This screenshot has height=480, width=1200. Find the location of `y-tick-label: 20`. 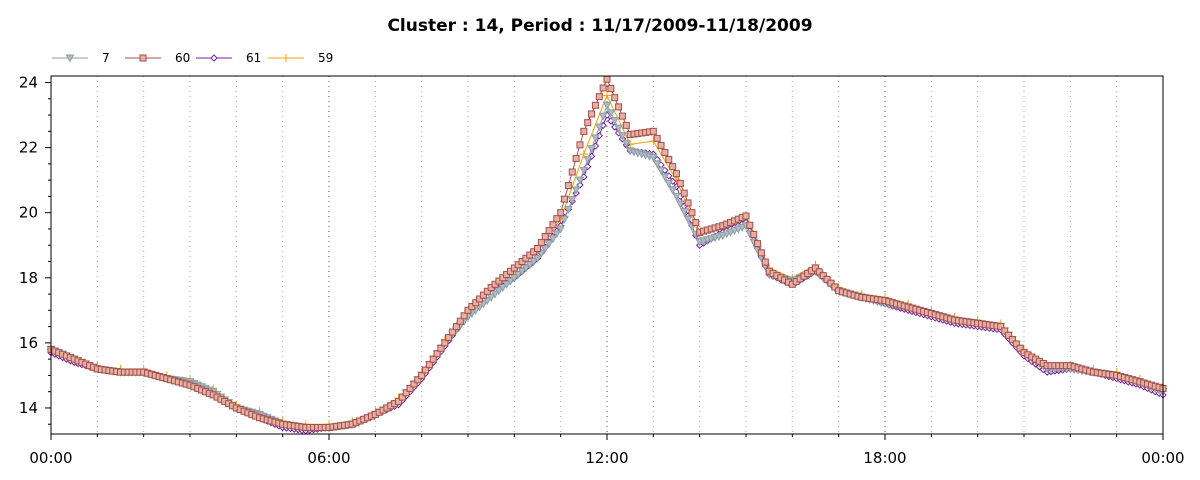

y-tick-label: 20 is located at coordinates (28, 213).